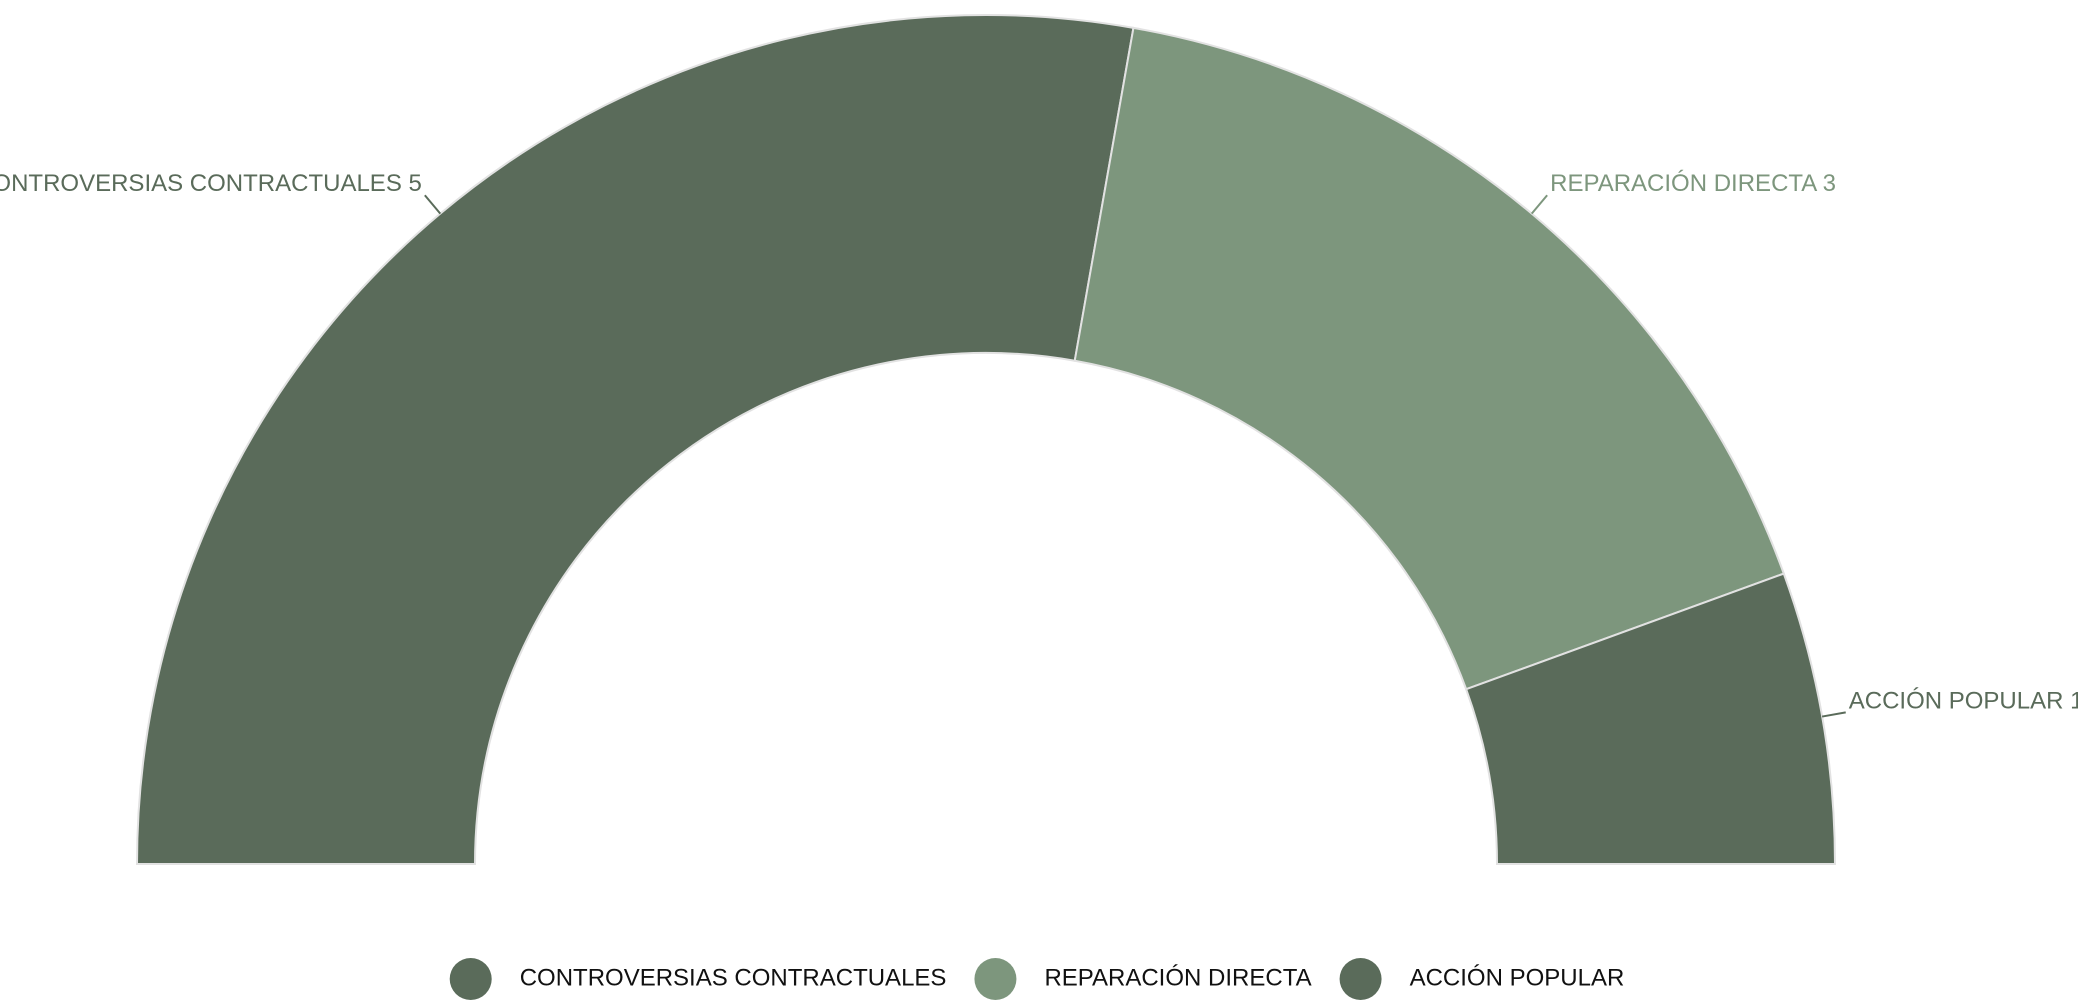  I want to click on data-label: ACCIÓN POPULAR 1, so click(1963, 701).